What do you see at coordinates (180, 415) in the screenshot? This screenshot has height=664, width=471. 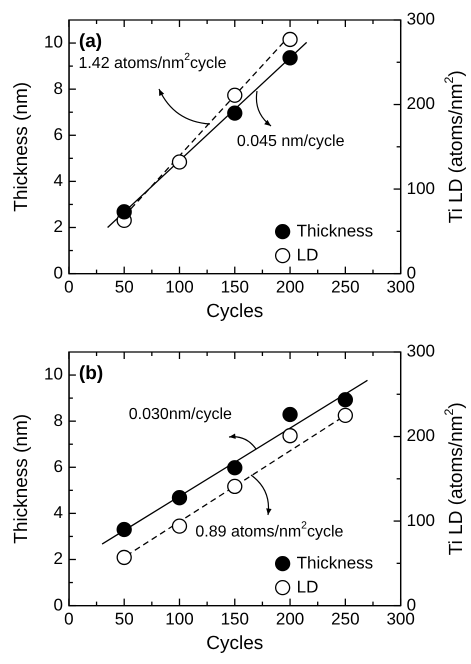 I see `annotation: 0.030nm/cycle` at bounding box center [180, 415].